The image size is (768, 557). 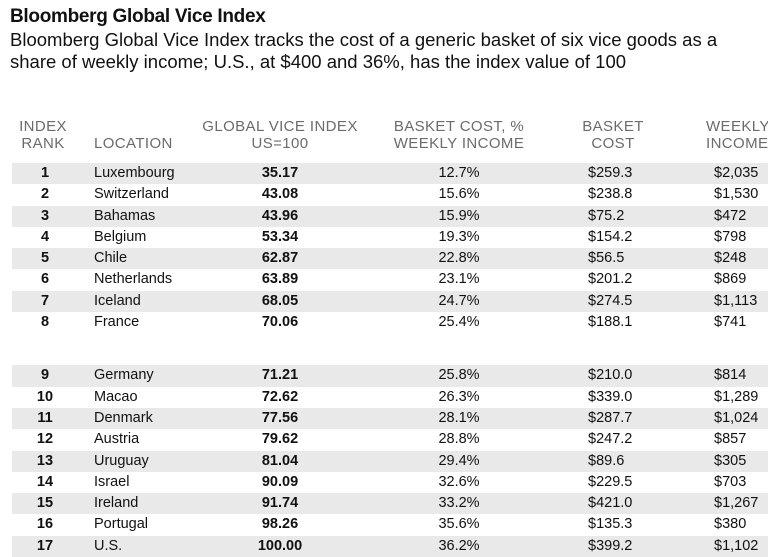 What do you see at coordinates (117, 439) in the screenshot?
I see `cell-location: Austria` at bounding box center [117, 439].